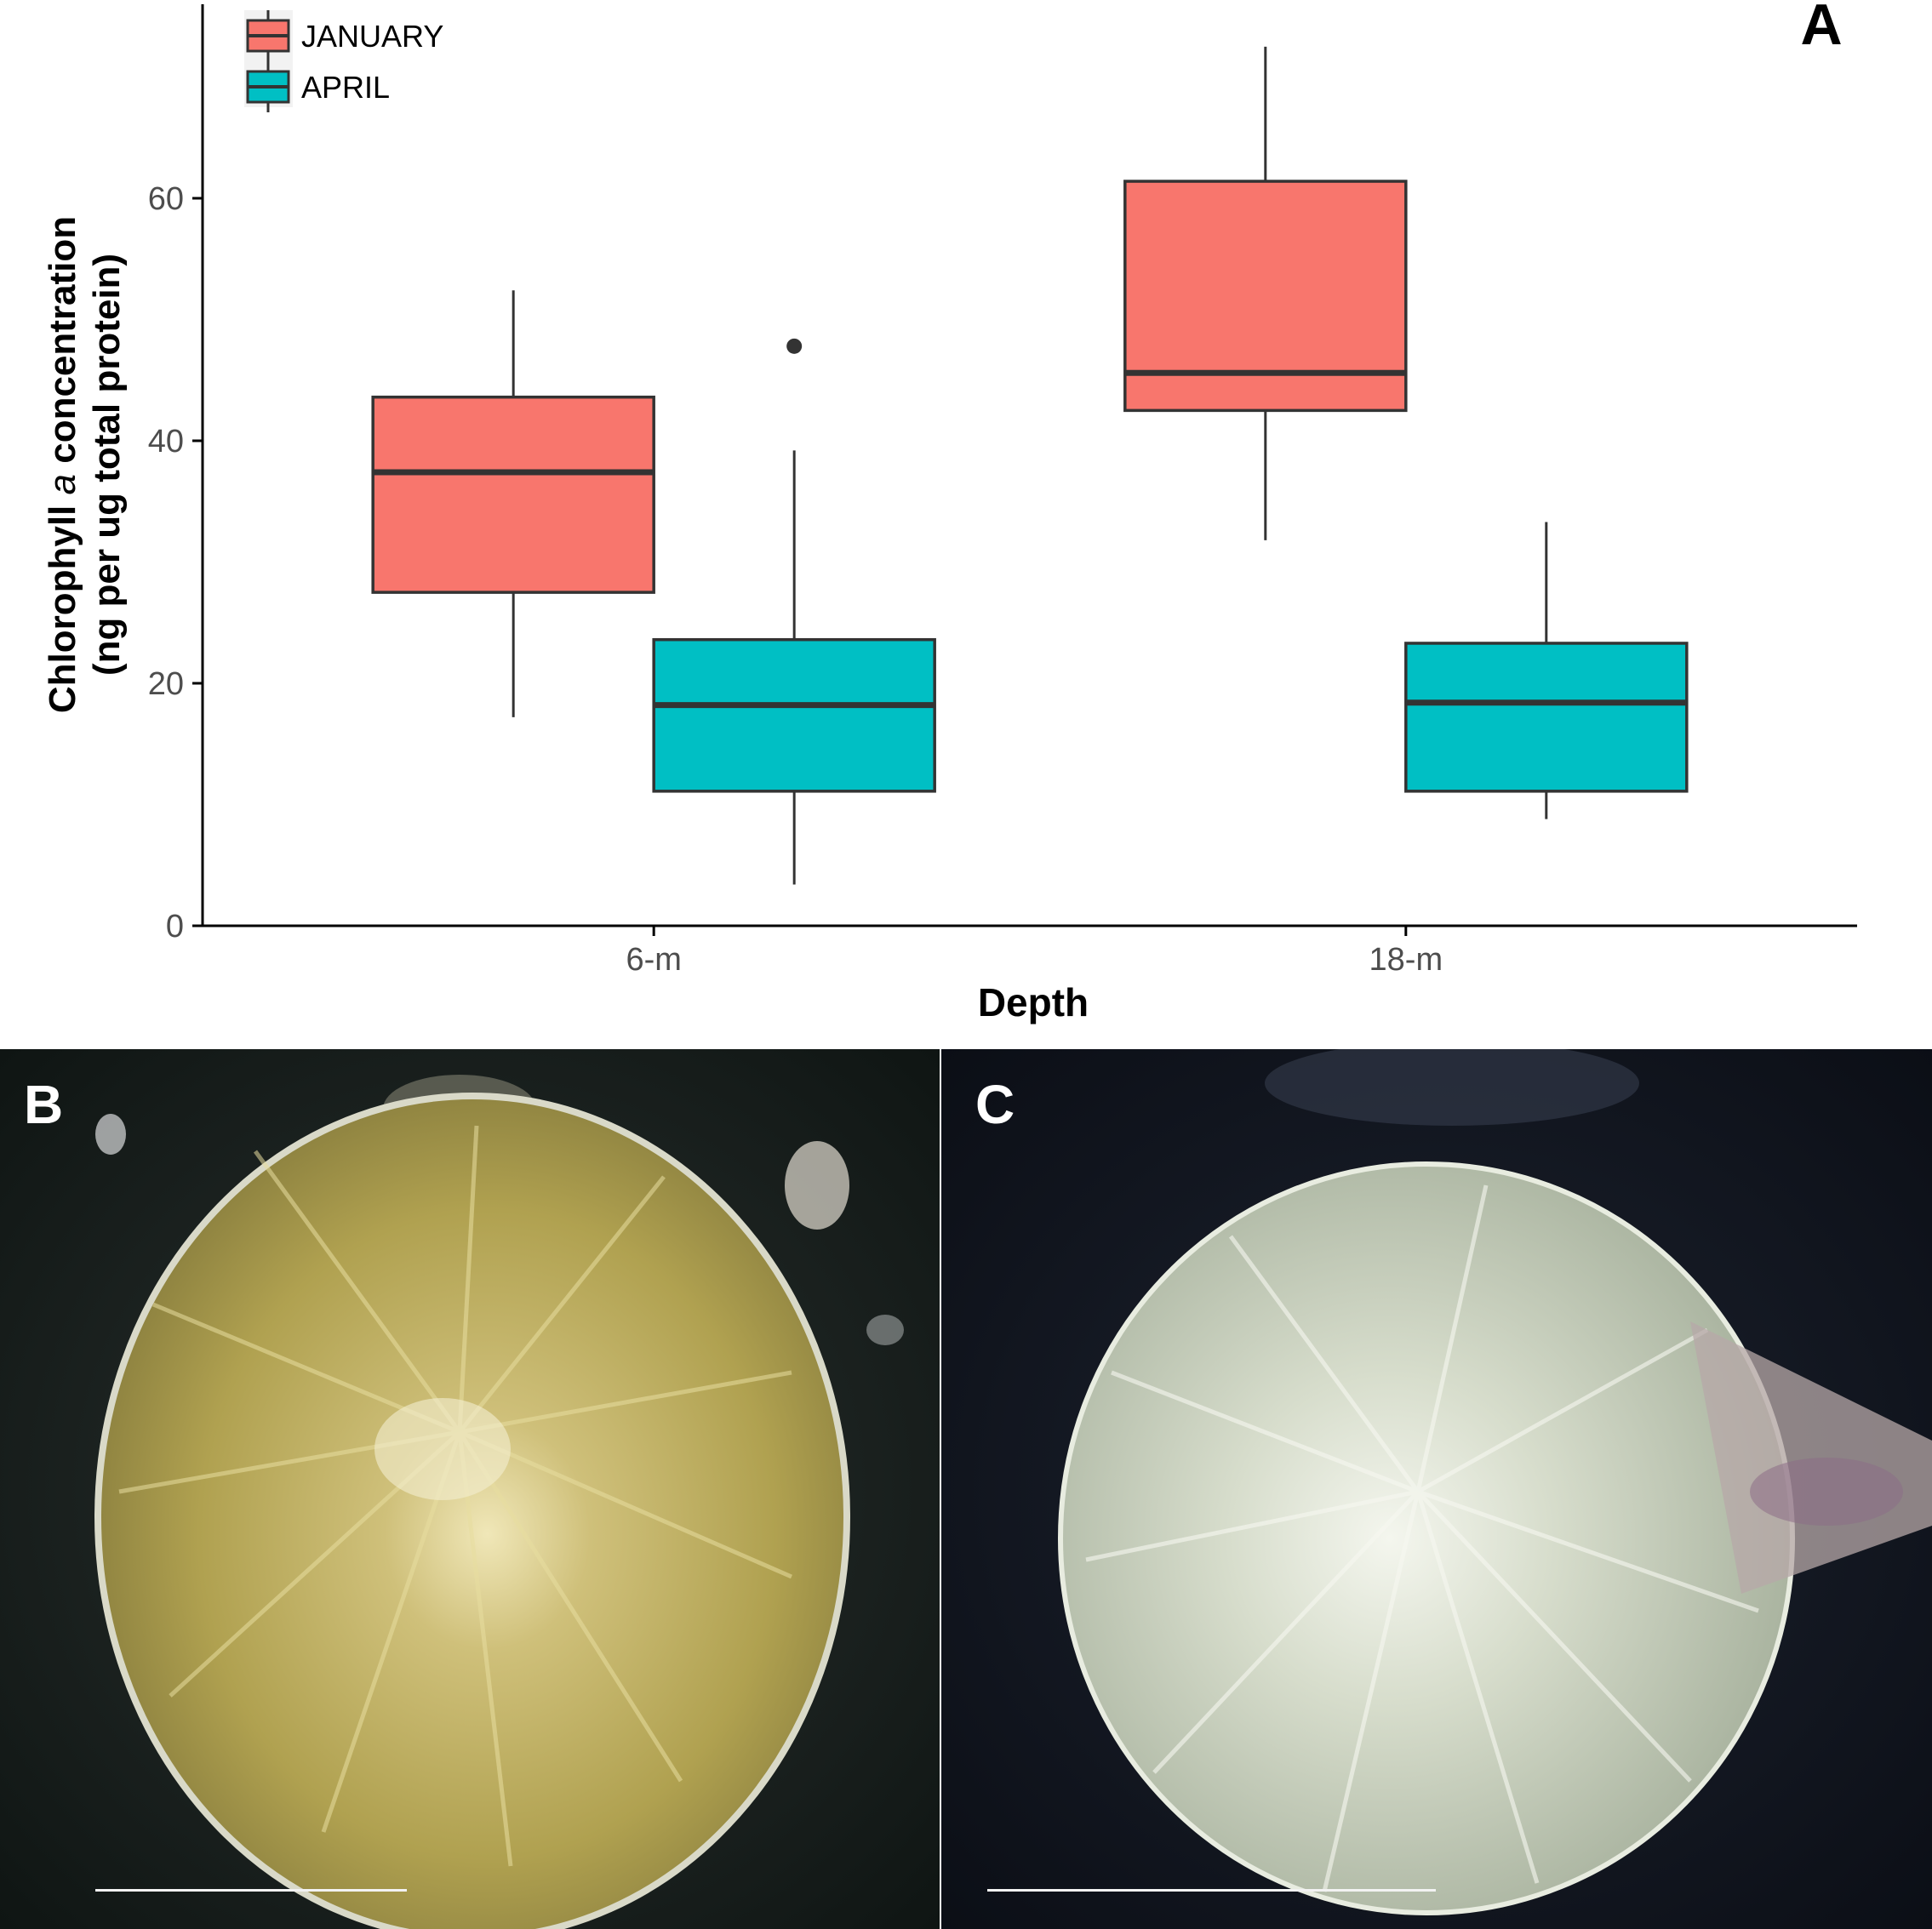  I want to click on y-tick-label: 40, so click(166, 441).